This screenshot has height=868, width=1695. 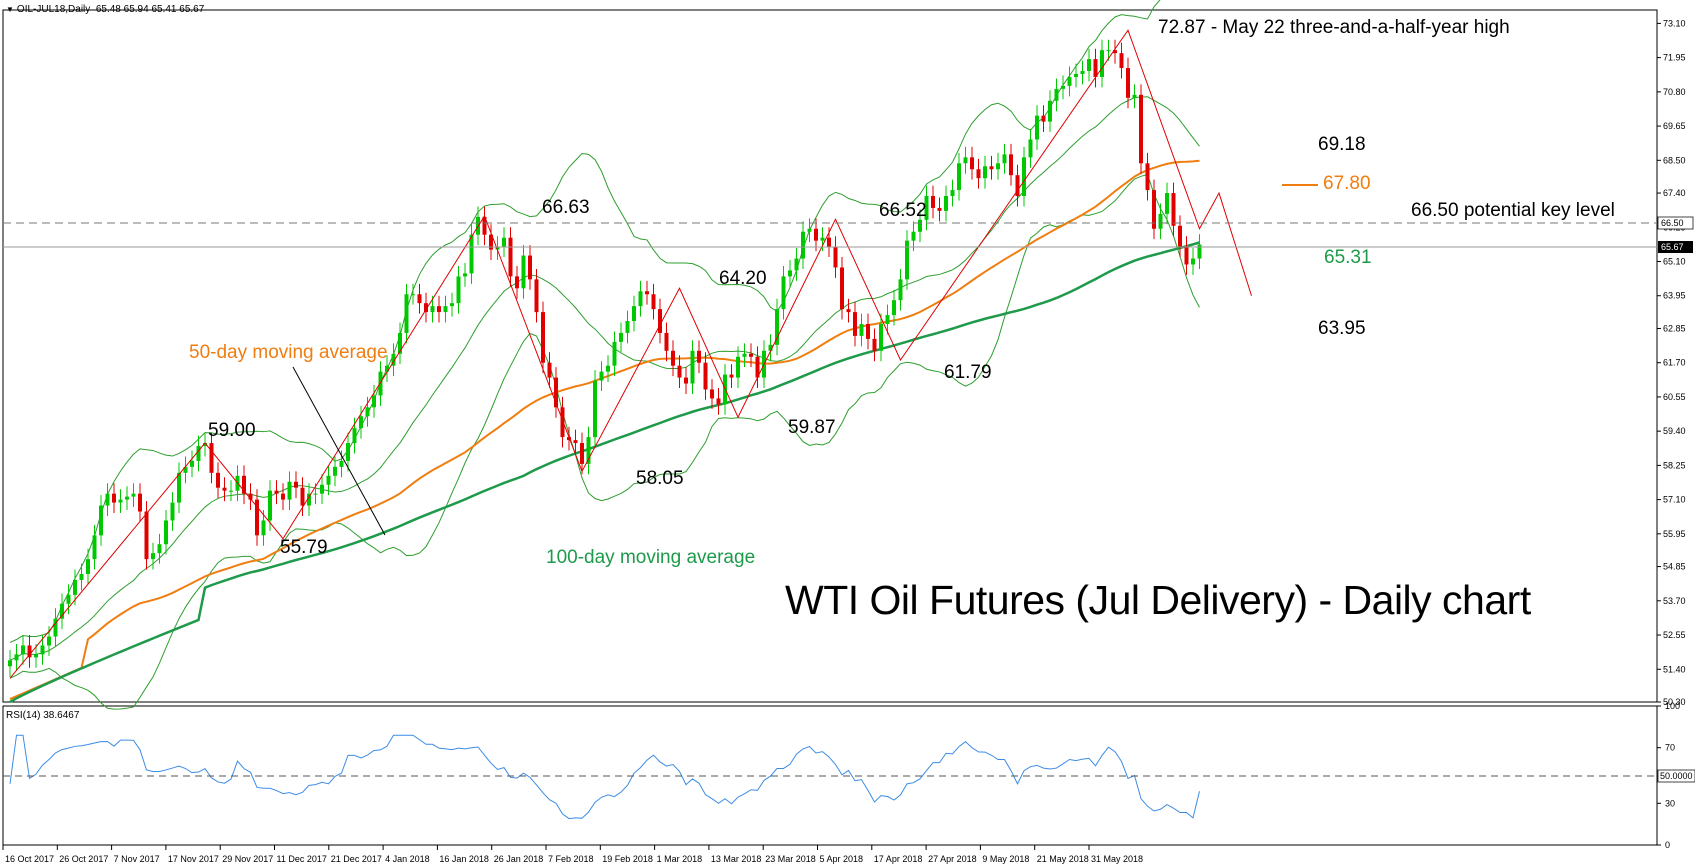 I want to click on y-tick-label: 70.80, so click(x=1674, y=92).